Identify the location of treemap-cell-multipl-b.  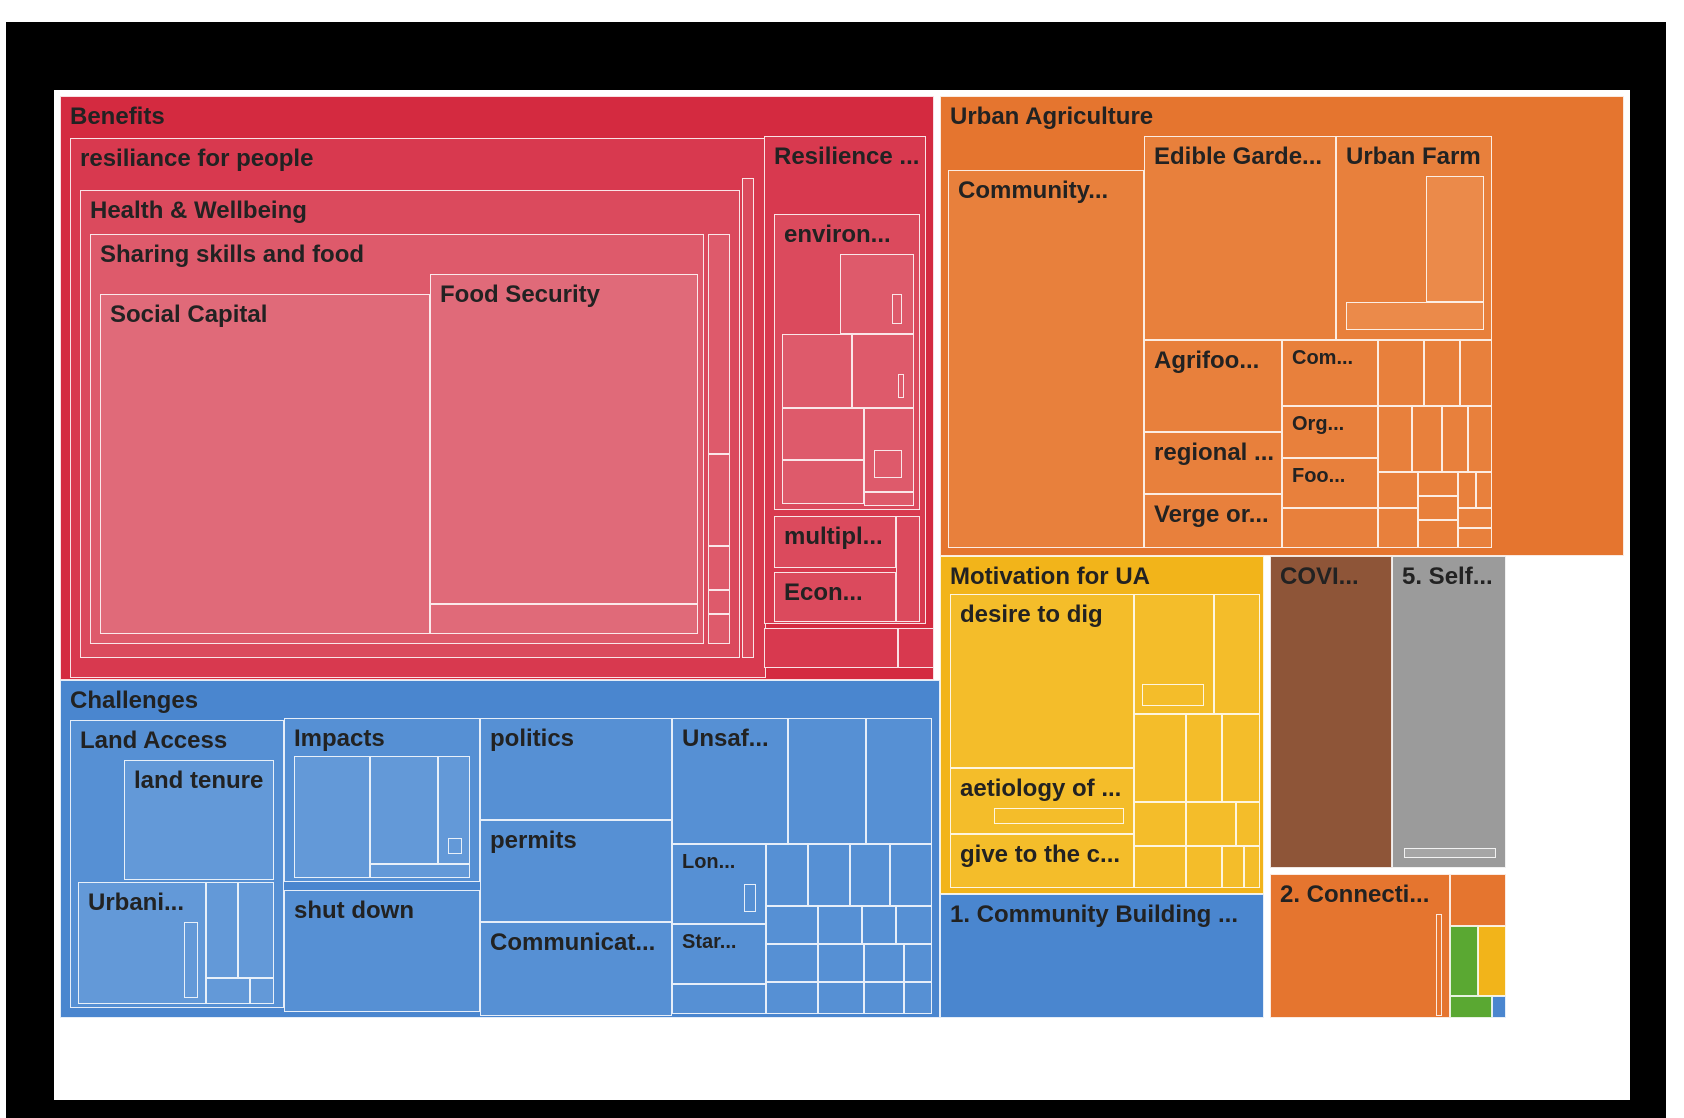
(908, 569).